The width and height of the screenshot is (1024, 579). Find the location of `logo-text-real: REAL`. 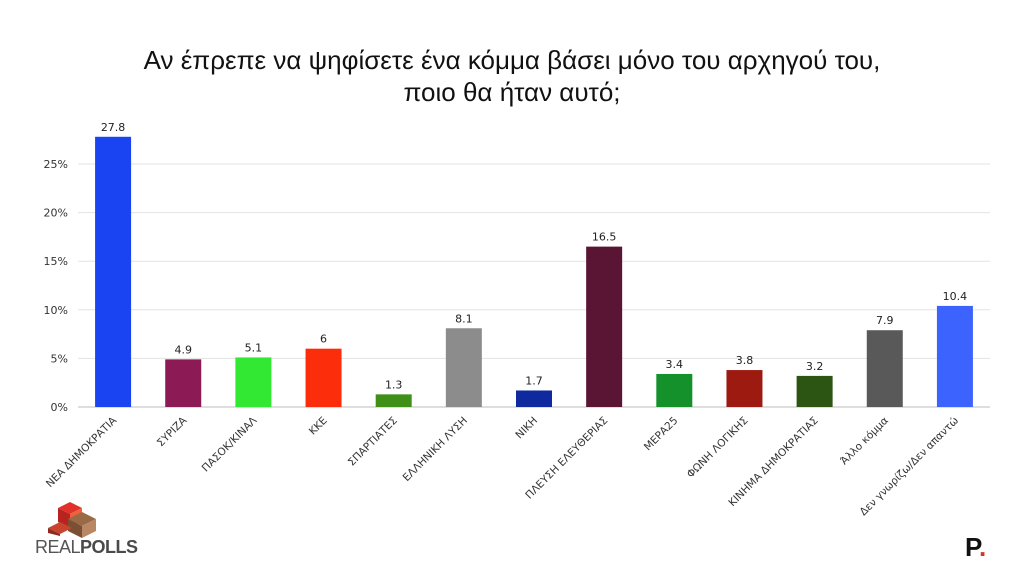

logo-text-real: REAL is located at coordinates (58, 547).